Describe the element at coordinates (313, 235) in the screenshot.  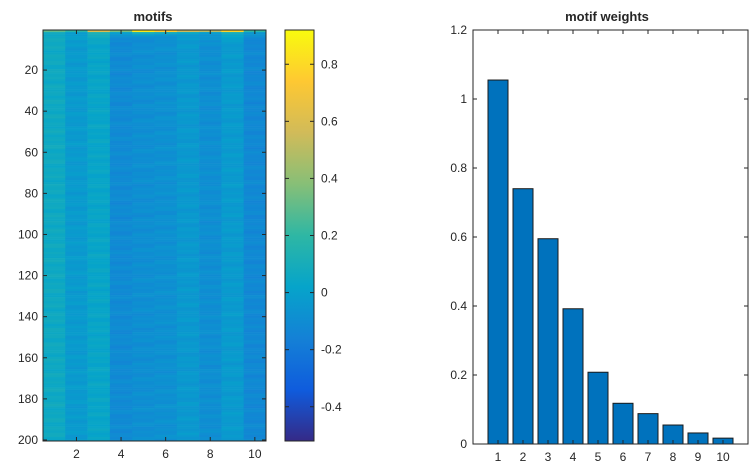
I see `colorbar: -0.4-0.200.20.40.60.8` at that location.